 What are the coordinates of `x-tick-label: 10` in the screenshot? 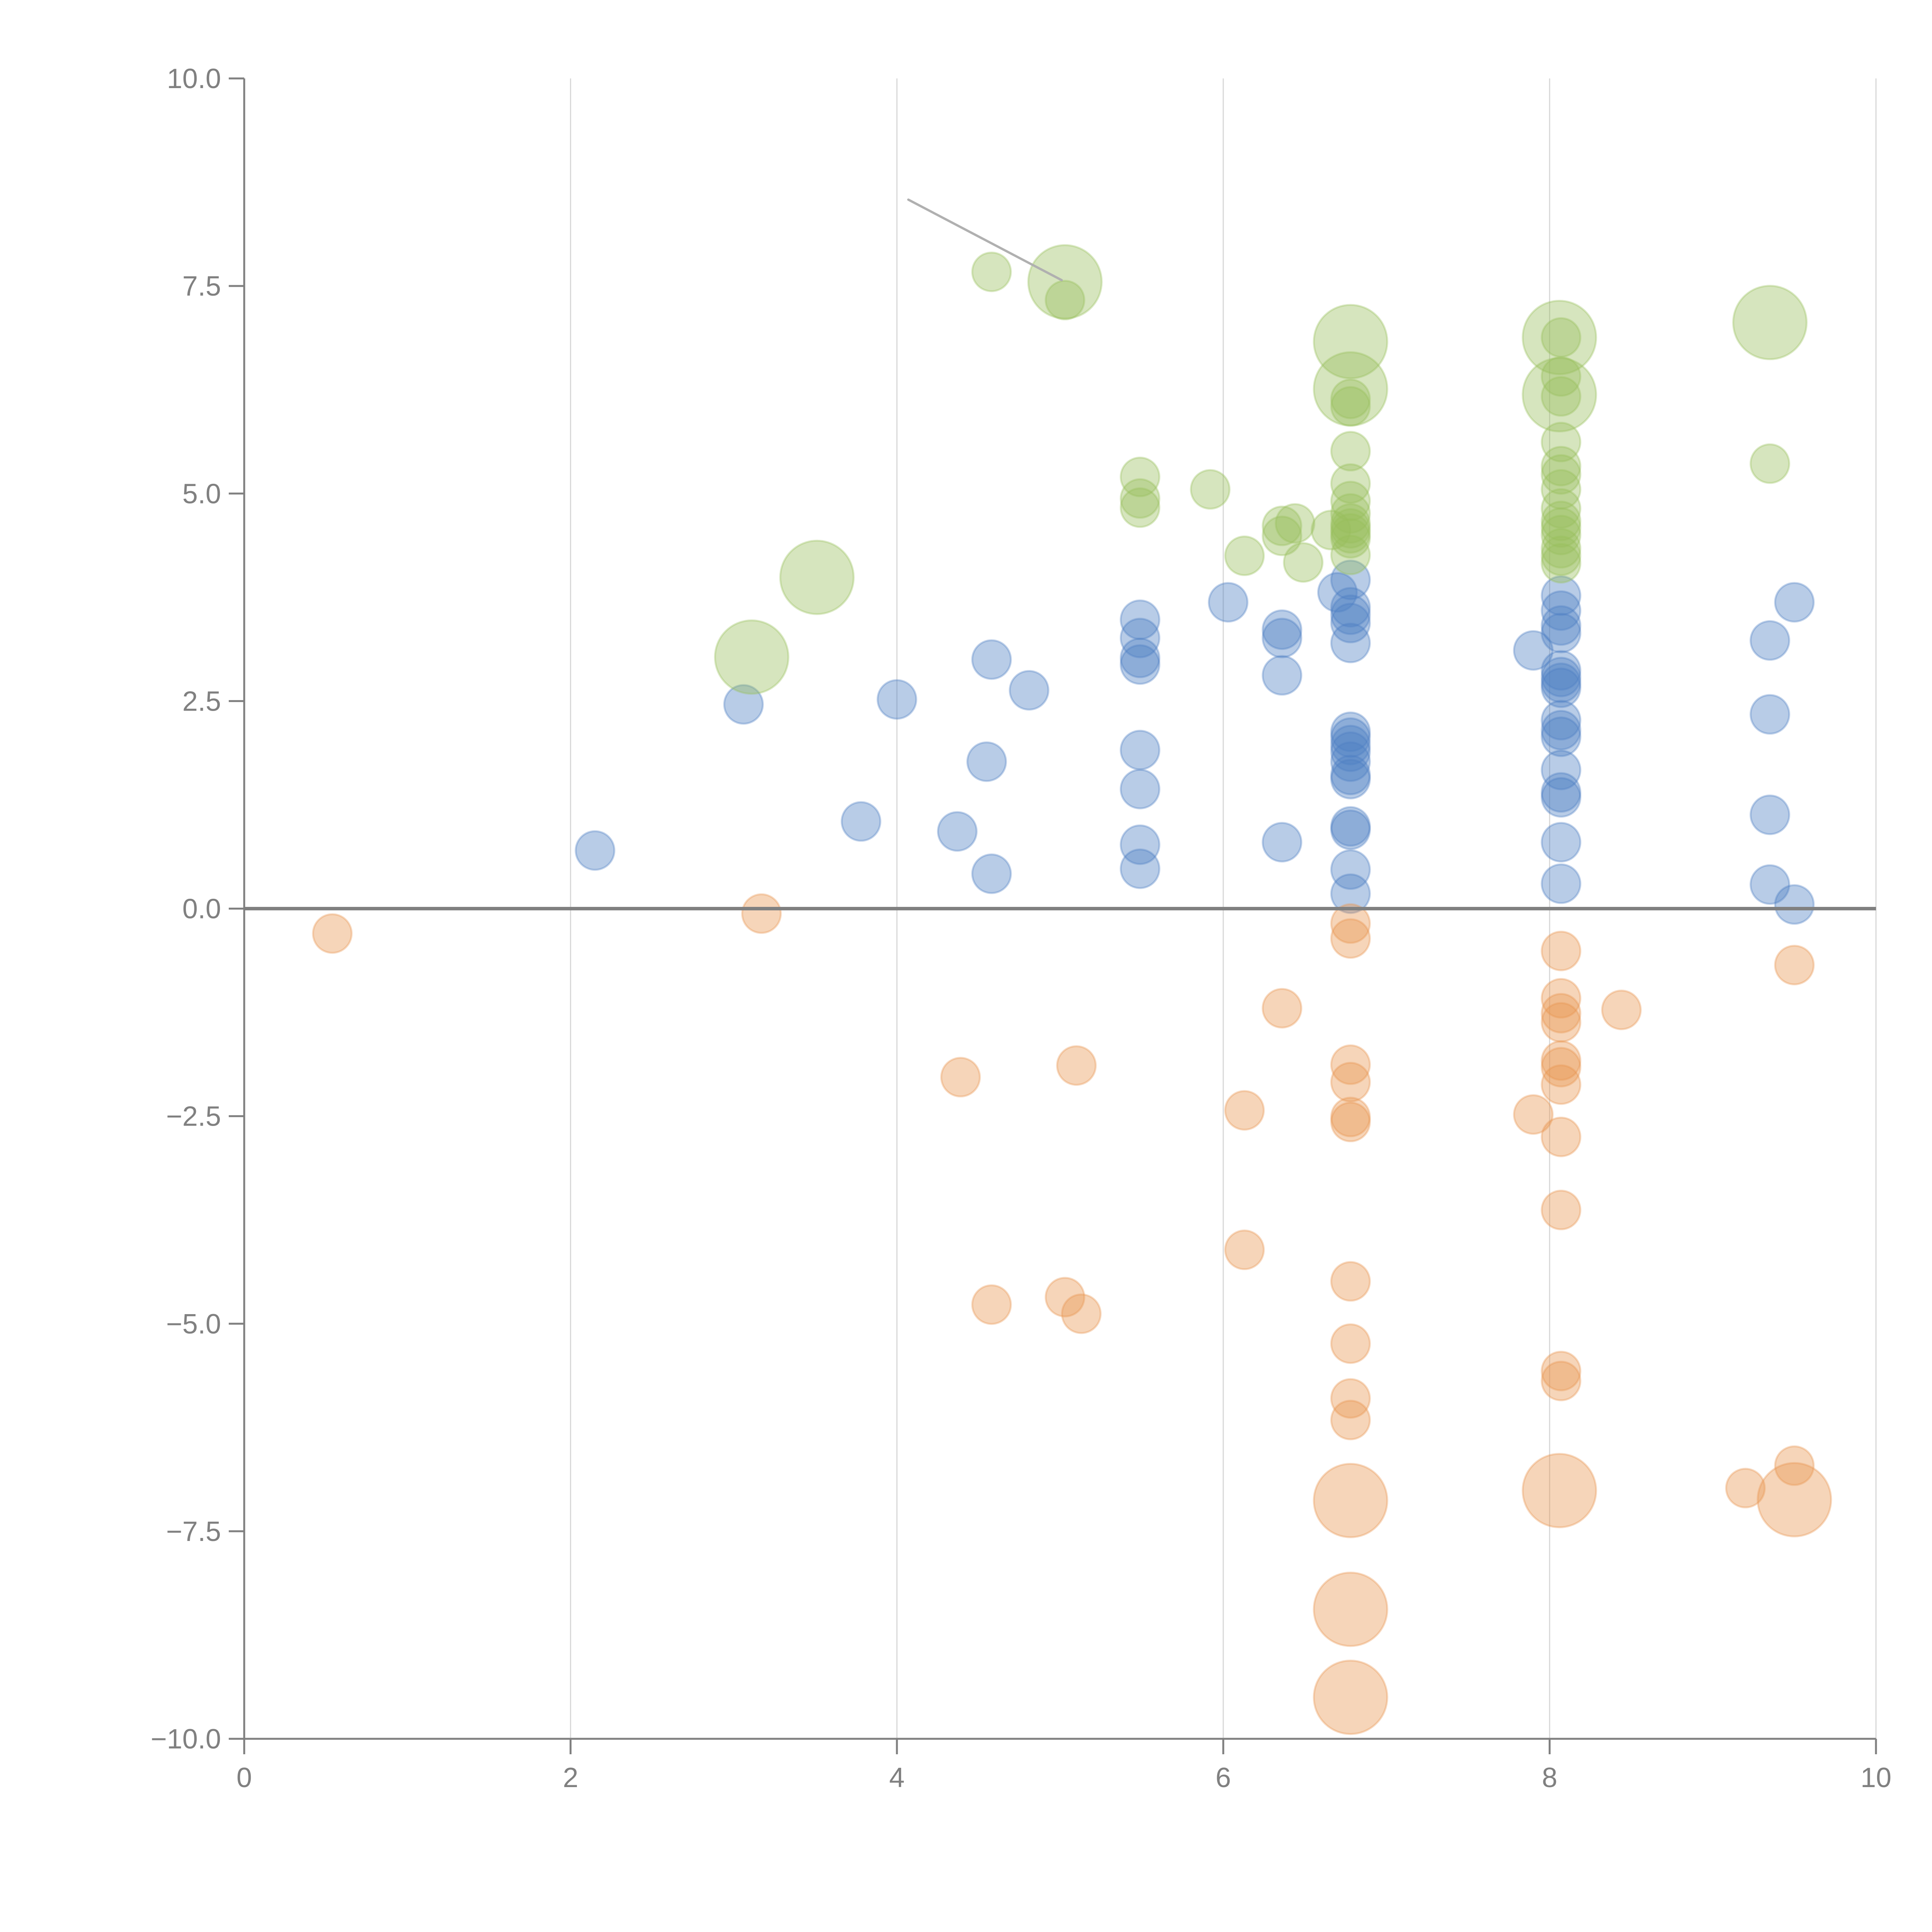 It's located at (1876, 1778).